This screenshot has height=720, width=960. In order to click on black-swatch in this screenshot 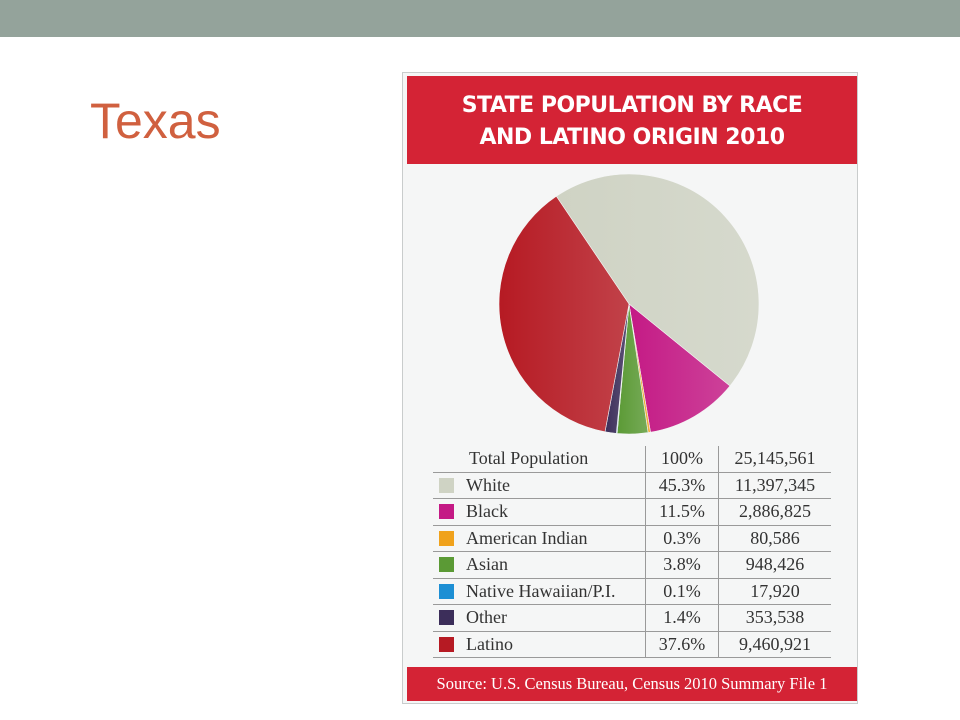, I will do `click(446, 512)`.